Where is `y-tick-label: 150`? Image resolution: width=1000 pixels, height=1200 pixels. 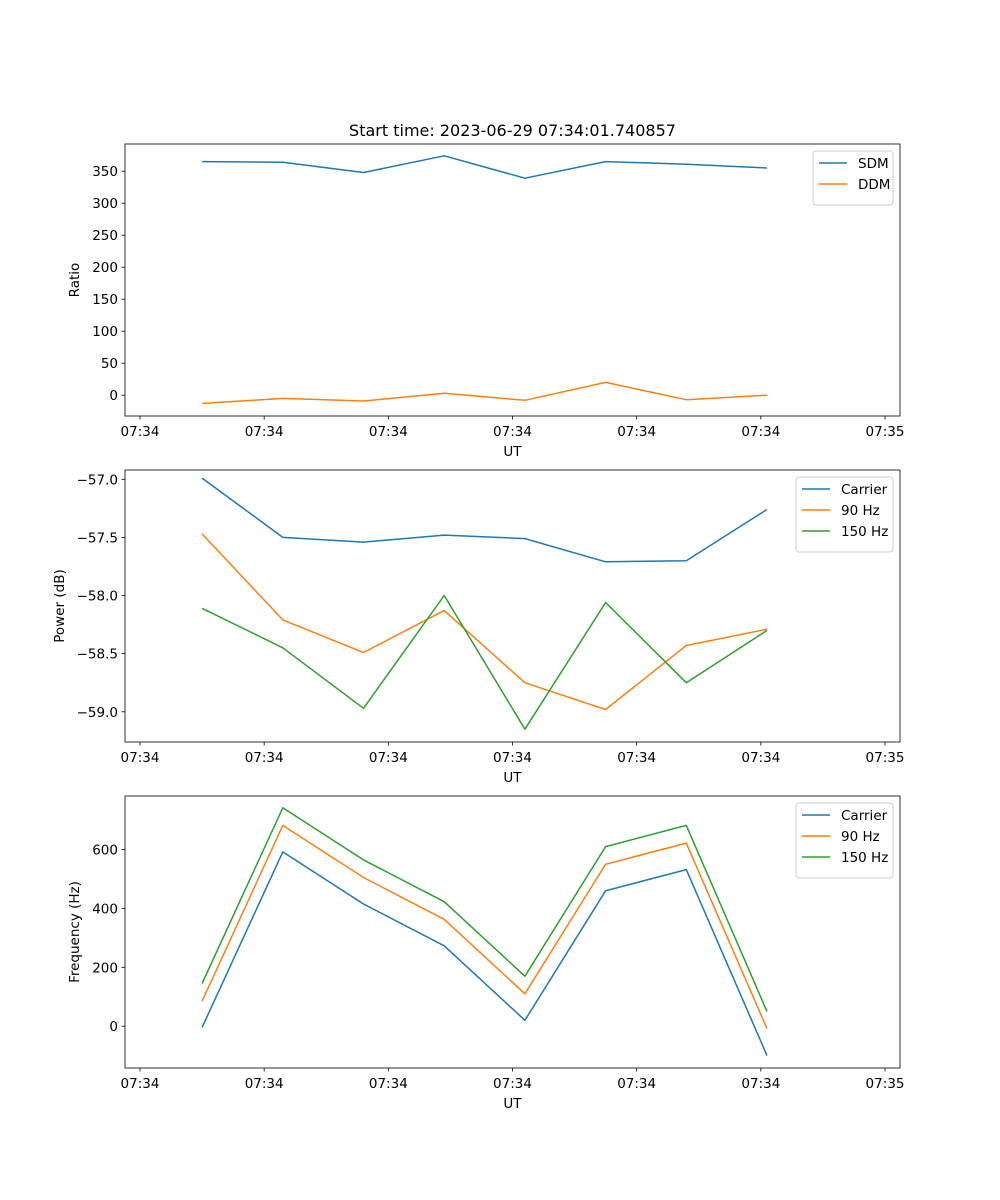
y-tick-label: 150 is located at coordinates (105, 300).